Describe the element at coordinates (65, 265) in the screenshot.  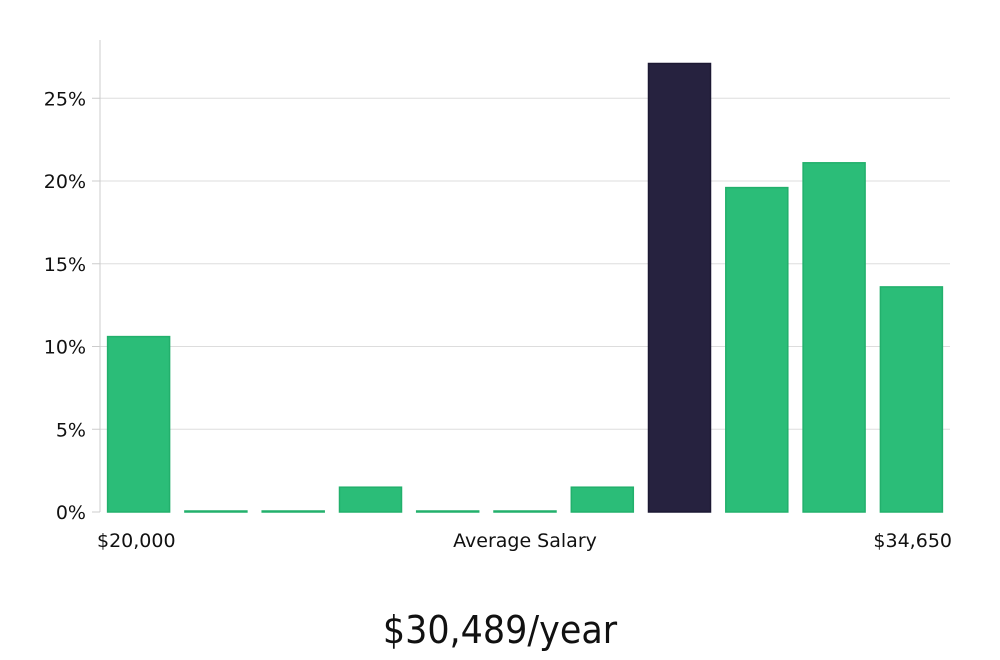
I see `y-tick-label: 15%` at that location.